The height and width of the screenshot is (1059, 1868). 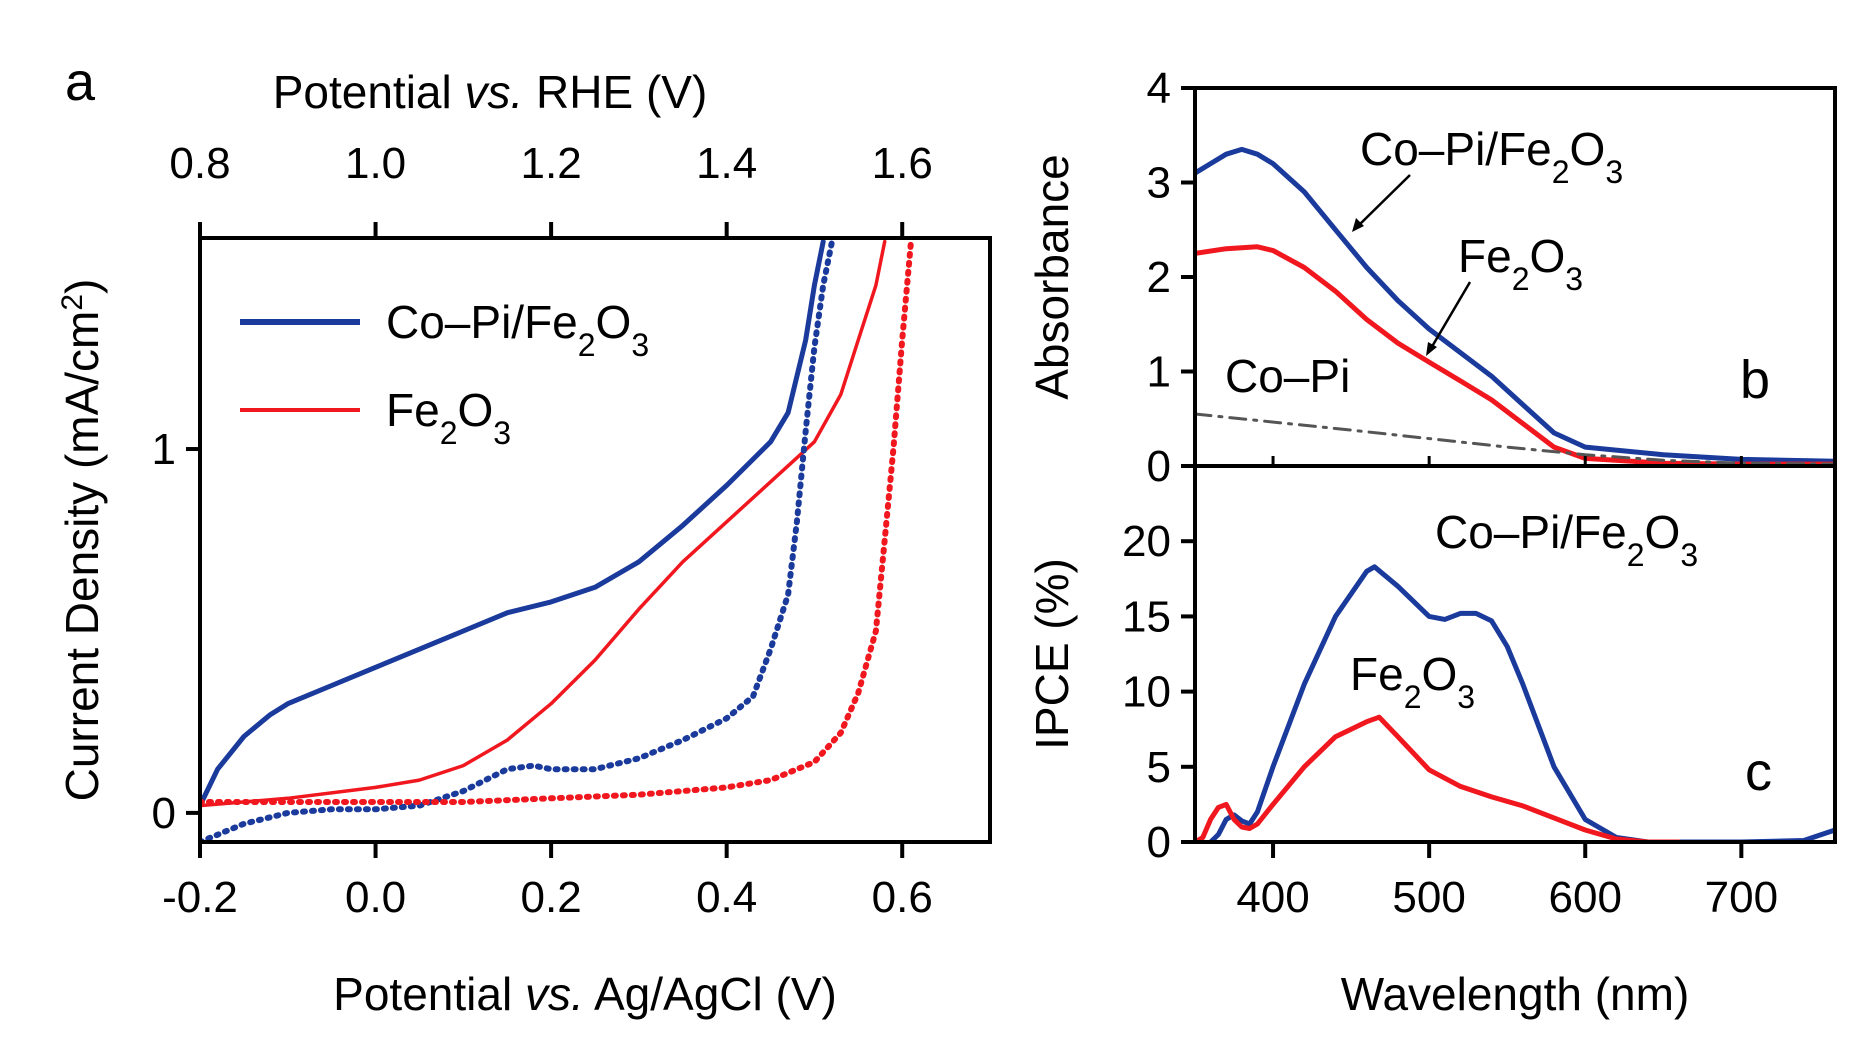 What do you see at coordinates (200, 897) in the screenshot?
I see `panel-a-xtick-label-0: -0.2` at bounding box center [200, 897].